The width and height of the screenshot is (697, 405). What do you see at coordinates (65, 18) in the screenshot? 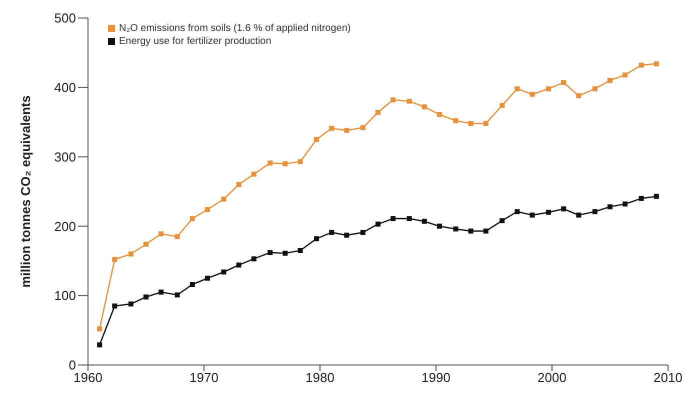
I see `y-tick-label: 500` at bounding box center [65, 18].